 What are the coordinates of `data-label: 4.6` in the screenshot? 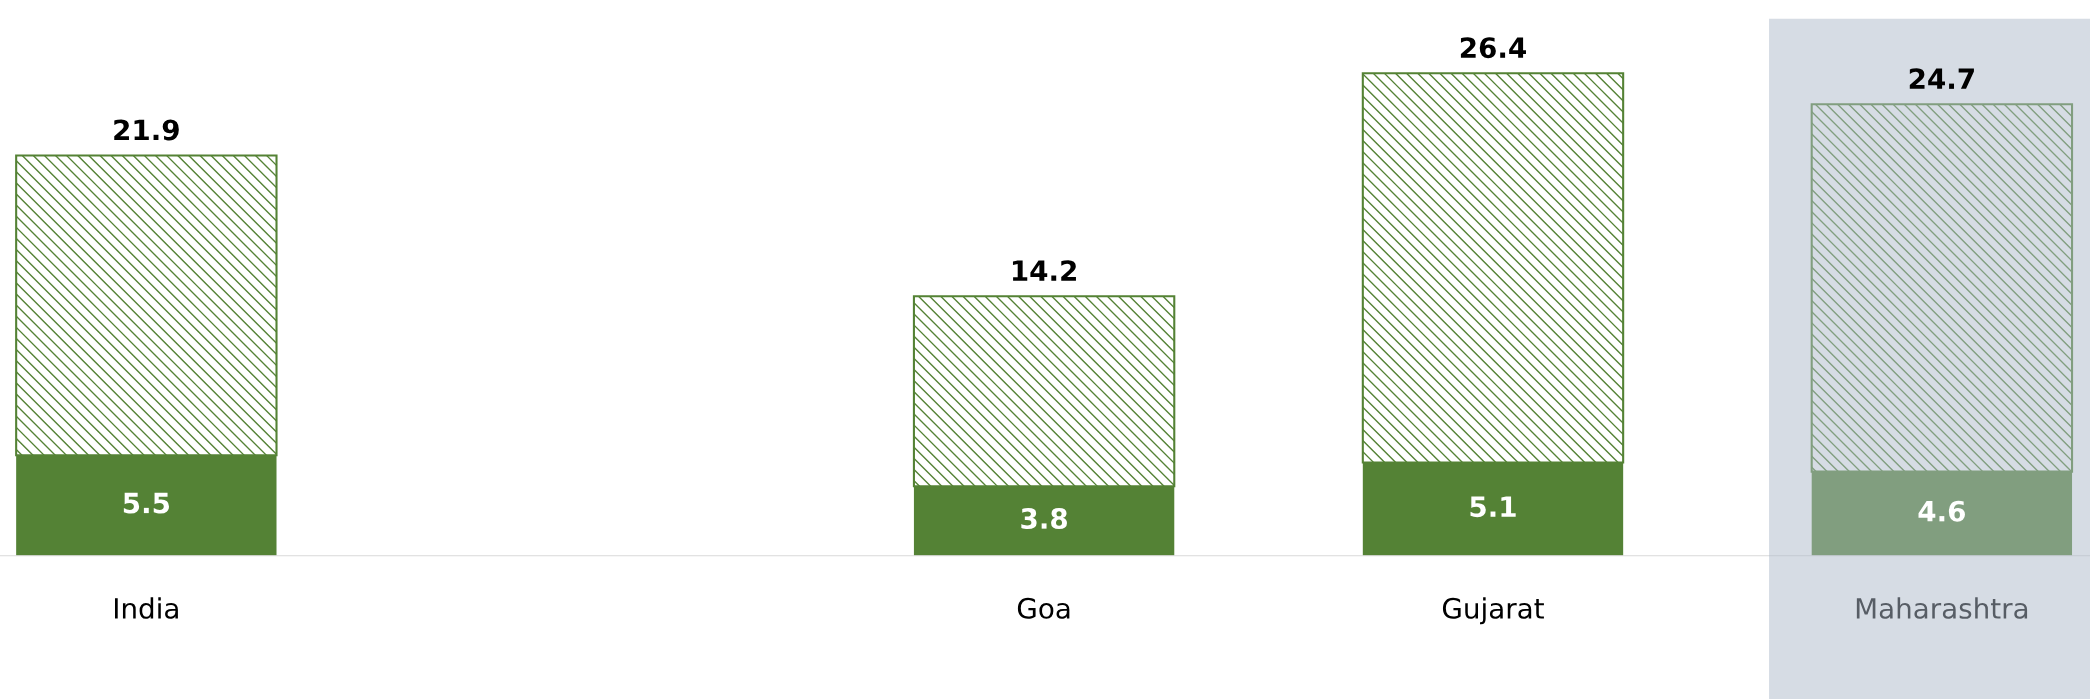 It's located at (1941, 511).